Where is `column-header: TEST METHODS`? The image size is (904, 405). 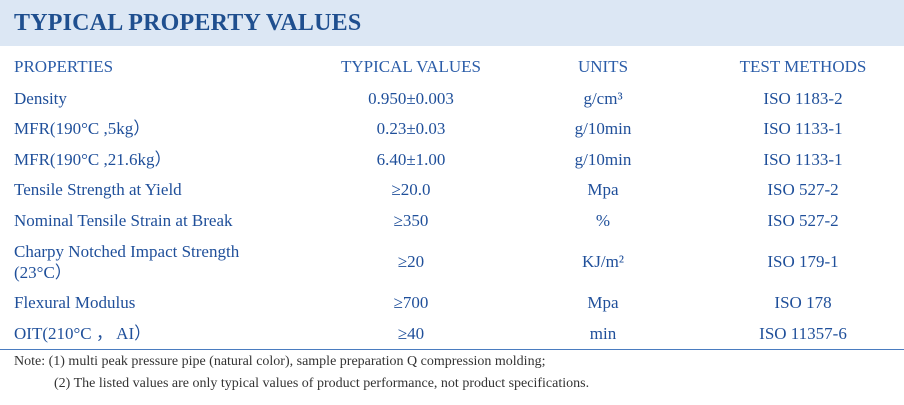 column-header: TEST METHODS is located at coordinates (803, 66).